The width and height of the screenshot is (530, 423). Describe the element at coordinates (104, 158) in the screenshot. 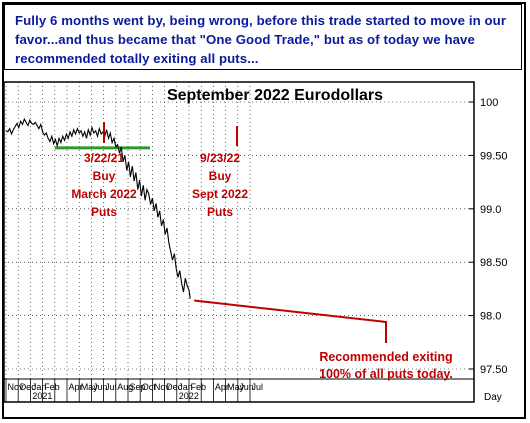

I see `annotation-text: 3/22/21` at that location.